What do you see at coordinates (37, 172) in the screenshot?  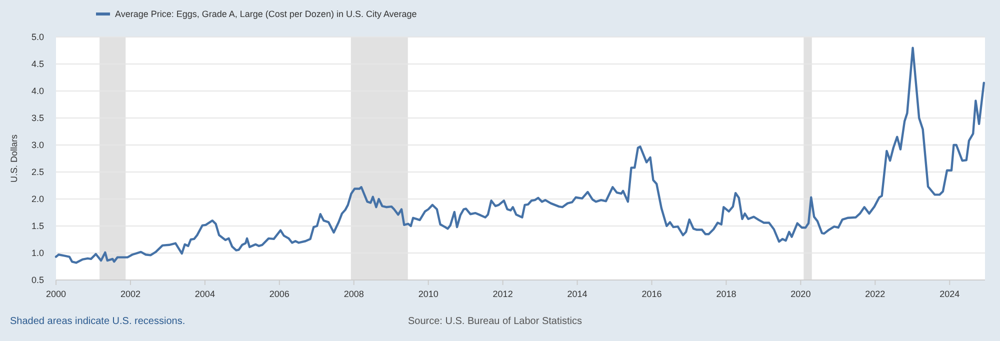 I see `y-tick-label: 2.5` at bounding box center [37, 172].